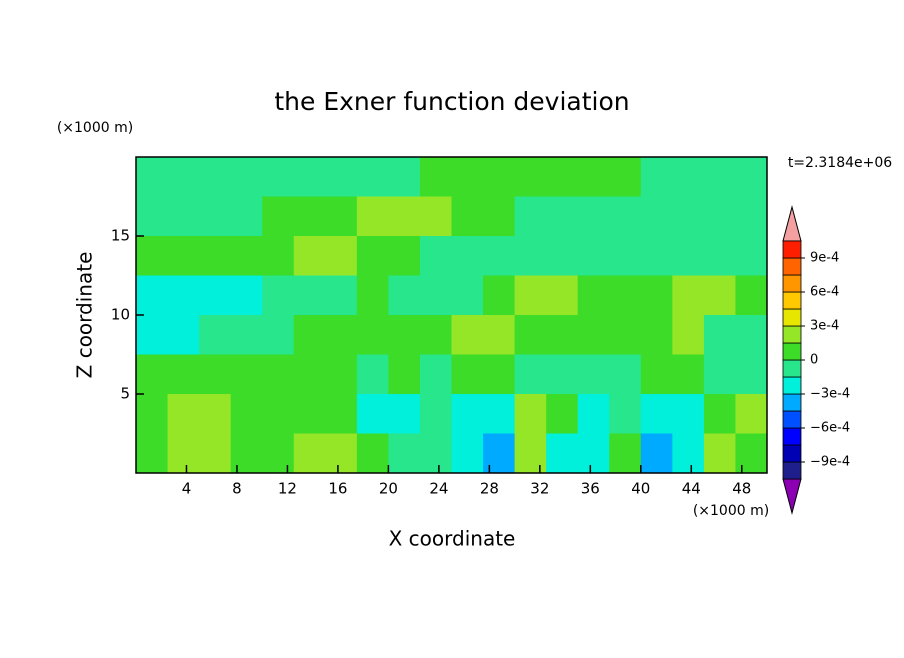 The width and height of the screenshot is (904, 658). I want to click on x-tick-label: 32, so click(539, 489).